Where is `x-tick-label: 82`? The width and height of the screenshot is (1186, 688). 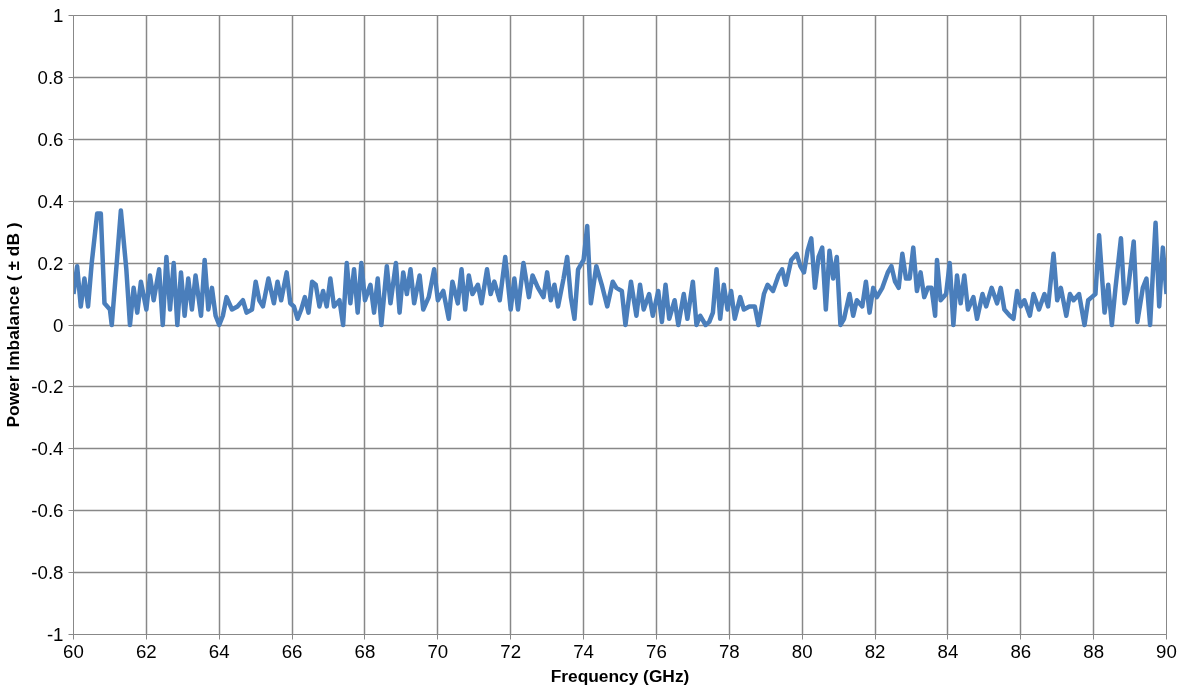 x-tick-label: 82 is located at coordinates (875, 651).